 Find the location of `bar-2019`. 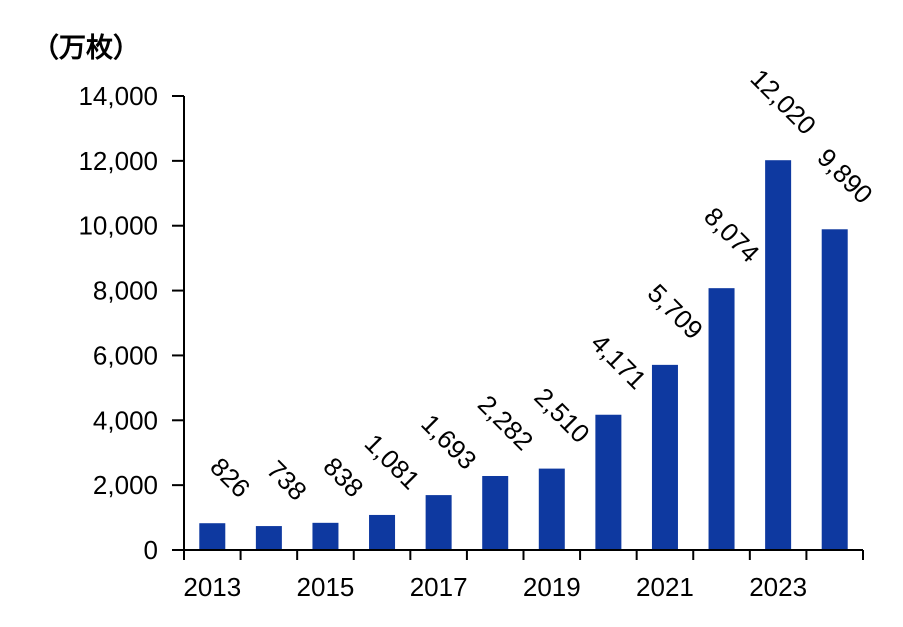

bar-2019 is located at coordinates (551, 509).